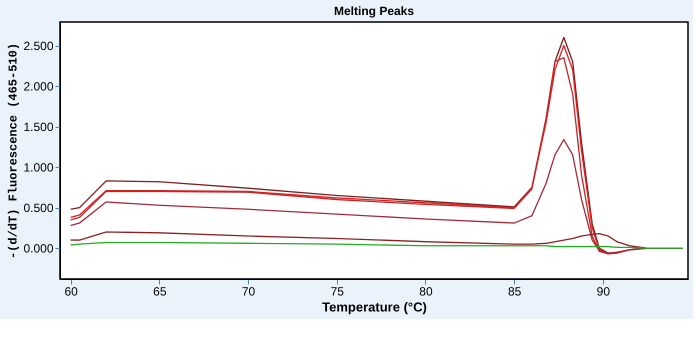 The image size is (700, 338). What do you see at coordinates (13, 151) in the screenshot?
I see `y-axis-title: -(d/dT) Fluorescence (465-510)` at bounding box center [13, 151].